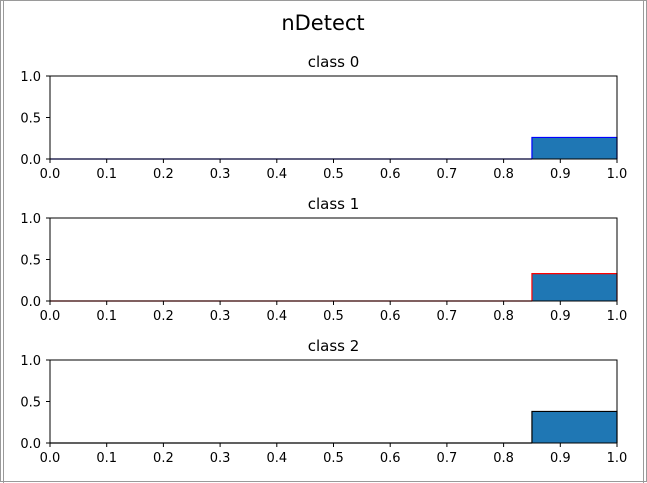 This screenshot has height=483, width=647. What do you see at coordinates (334, 62) in the screenshot?
I see `subplot-title: class 0` at bounding box center [334, 62].